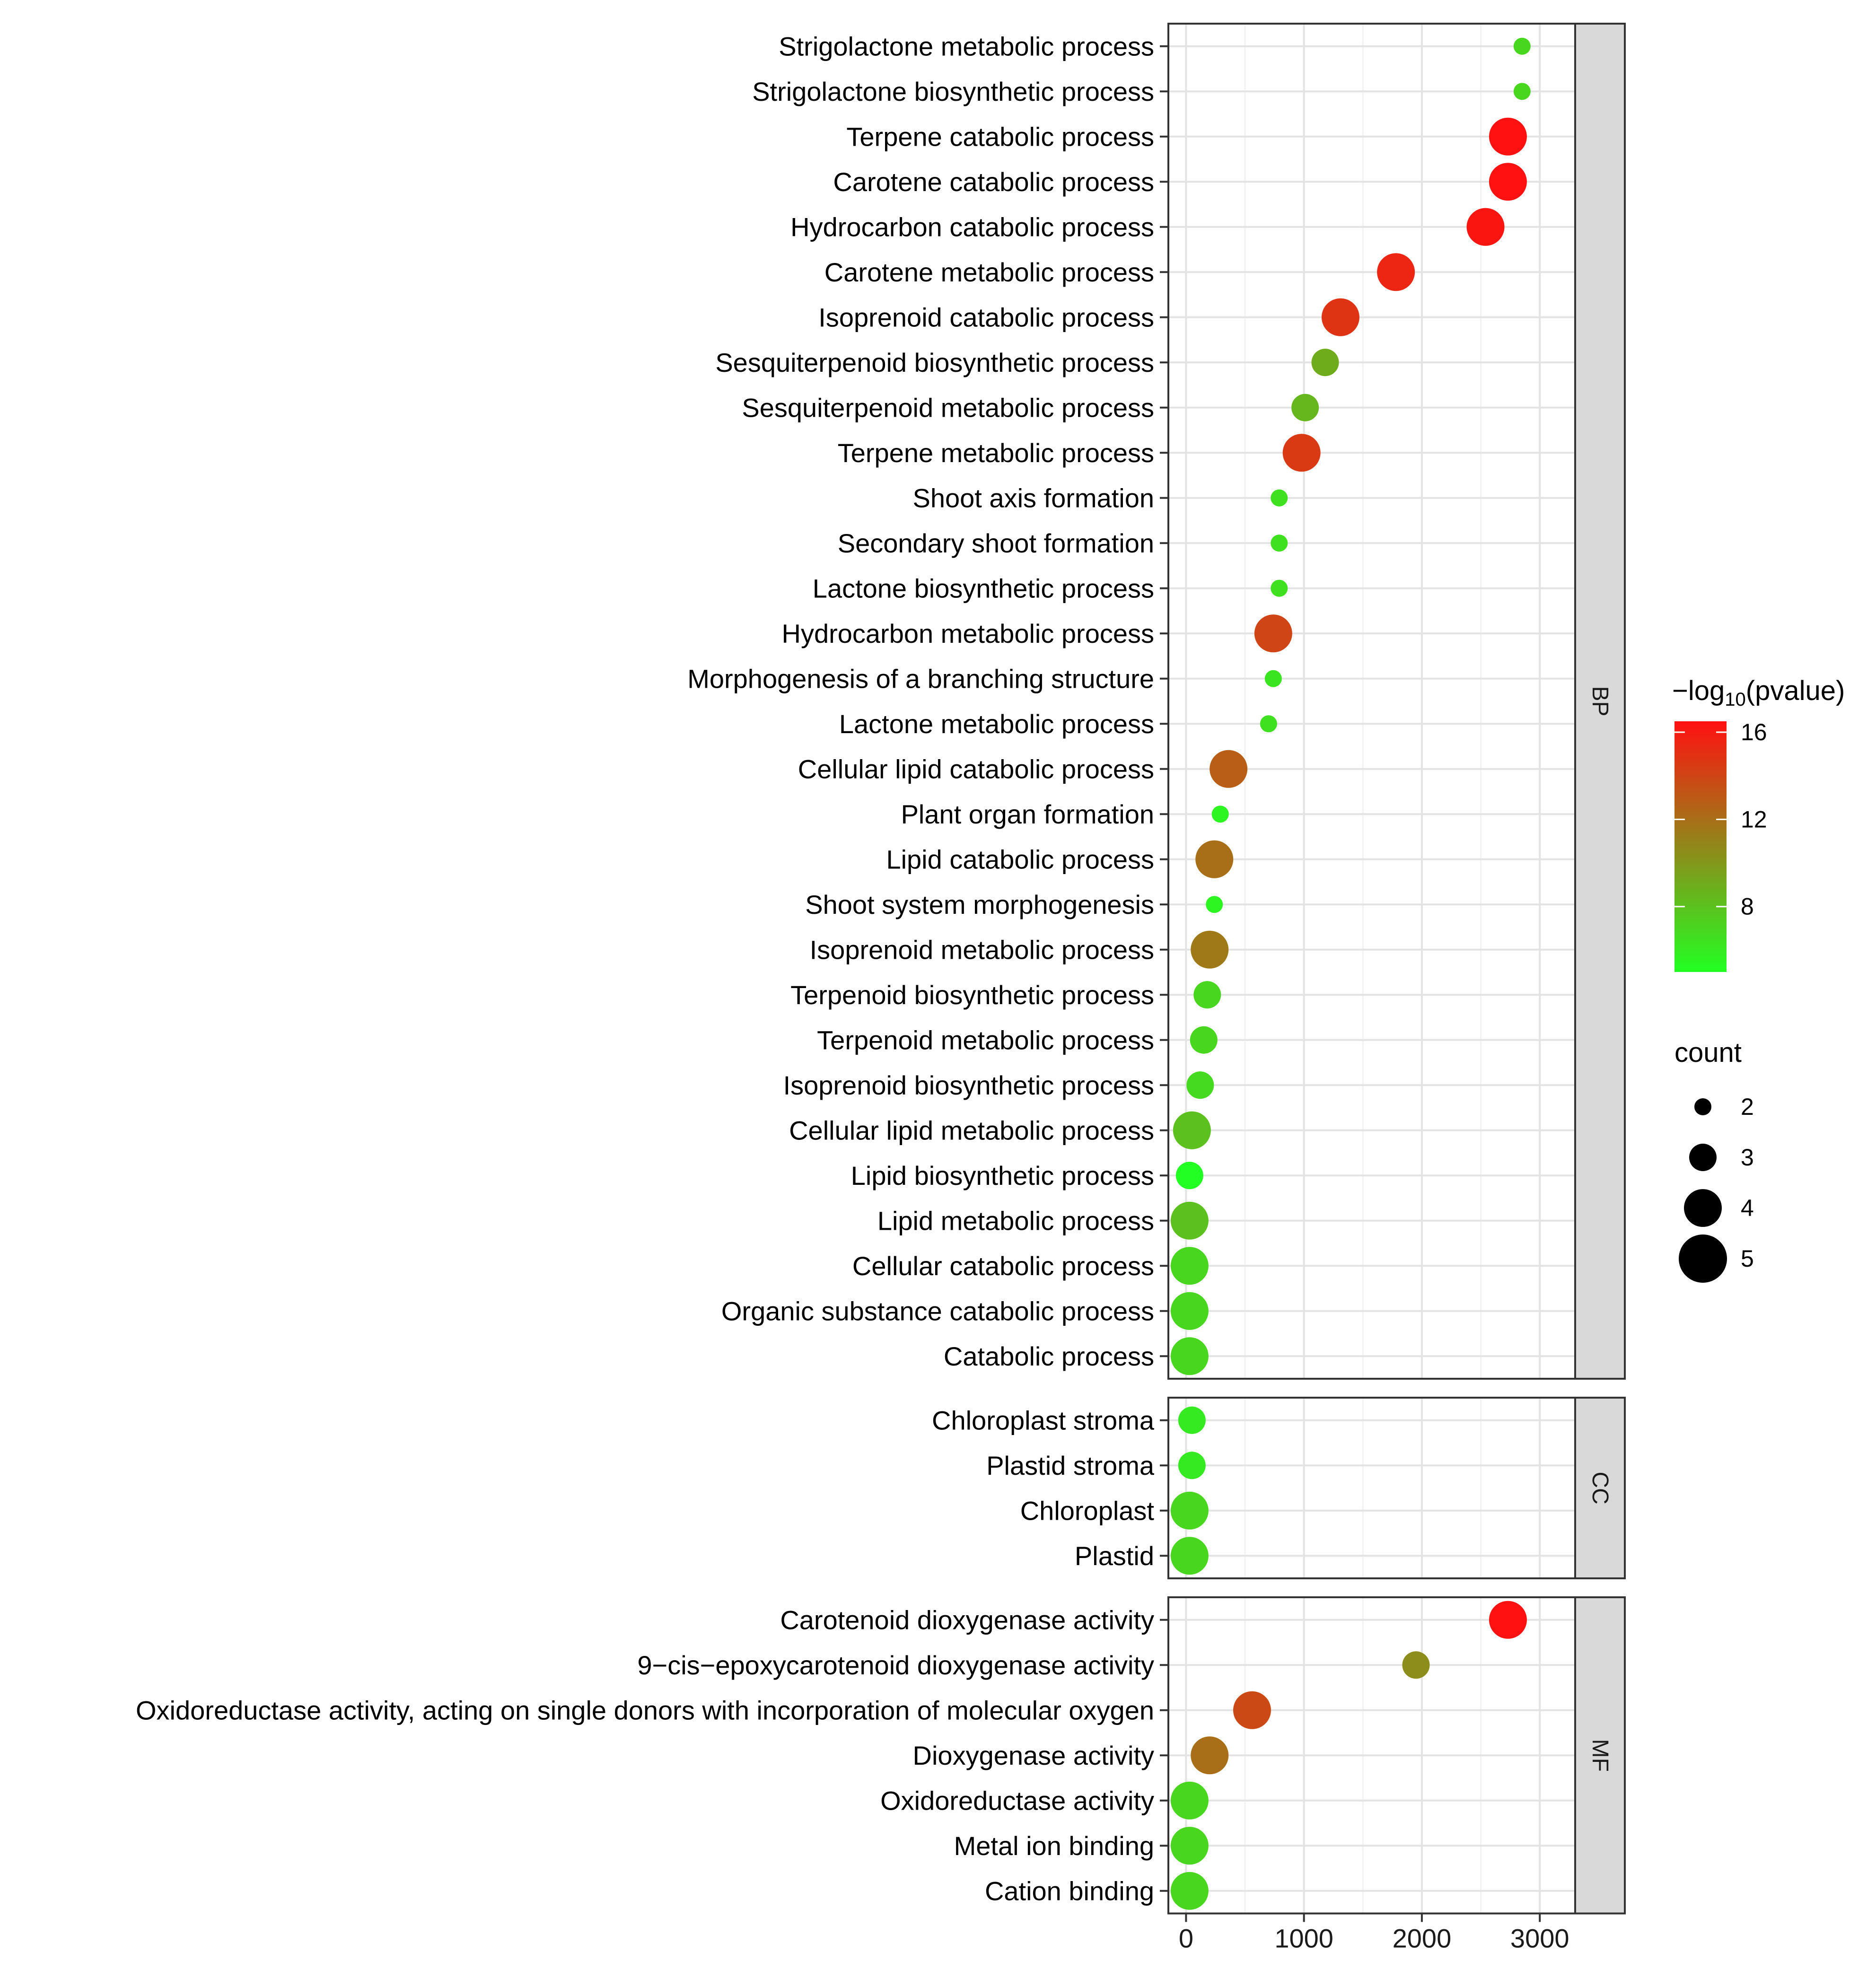  I want to click on term-label: Metal ion binding, so click(1054, 1846).